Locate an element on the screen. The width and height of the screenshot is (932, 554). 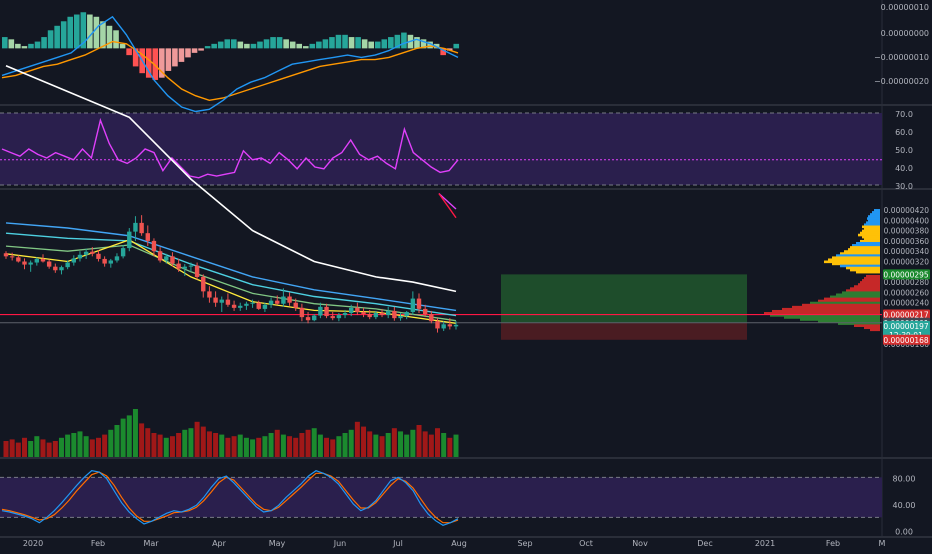
ema-blue-line is located at coordinates (231, 267).